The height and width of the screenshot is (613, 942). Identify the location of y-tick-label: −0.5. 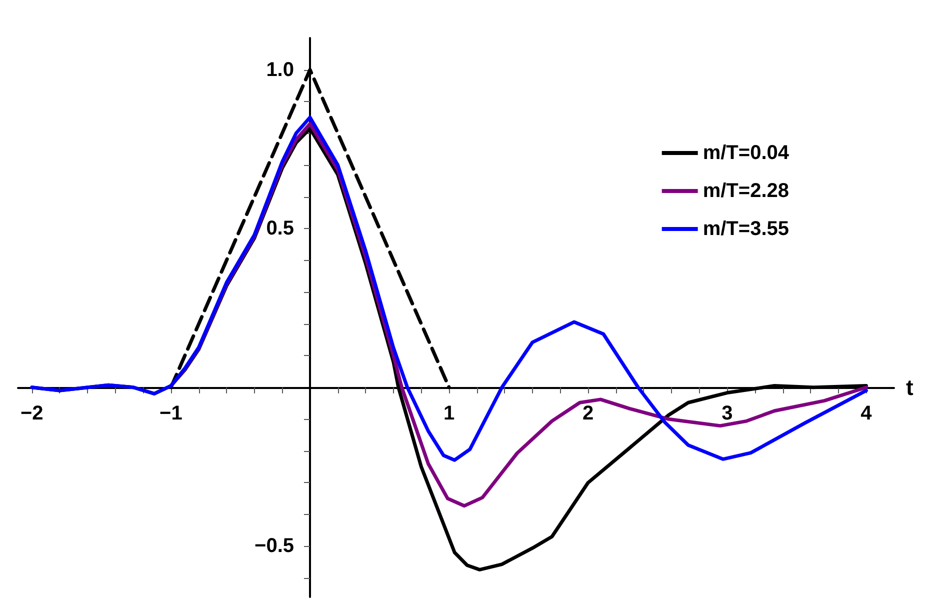
(274, 546).